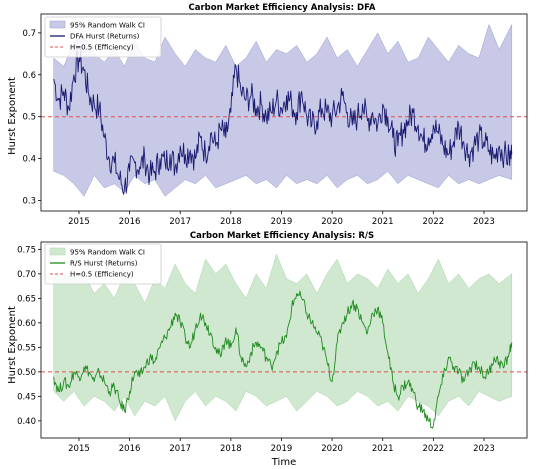 The height and width of the screenshot is (469, 550). I want to click on dfa-x-ticks: 2015 2016 2017 2018 2019 2020 2021 2022 2023, so click(281, 219).